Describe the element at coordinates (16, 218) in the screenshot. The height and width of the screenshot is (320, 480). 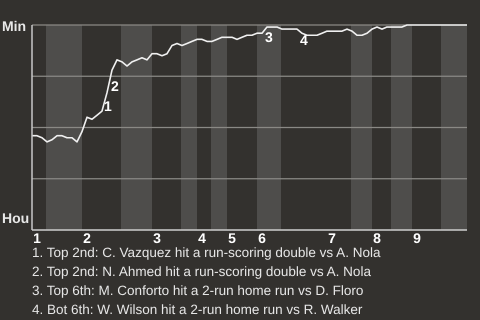
I see `text: Hou` at that location.